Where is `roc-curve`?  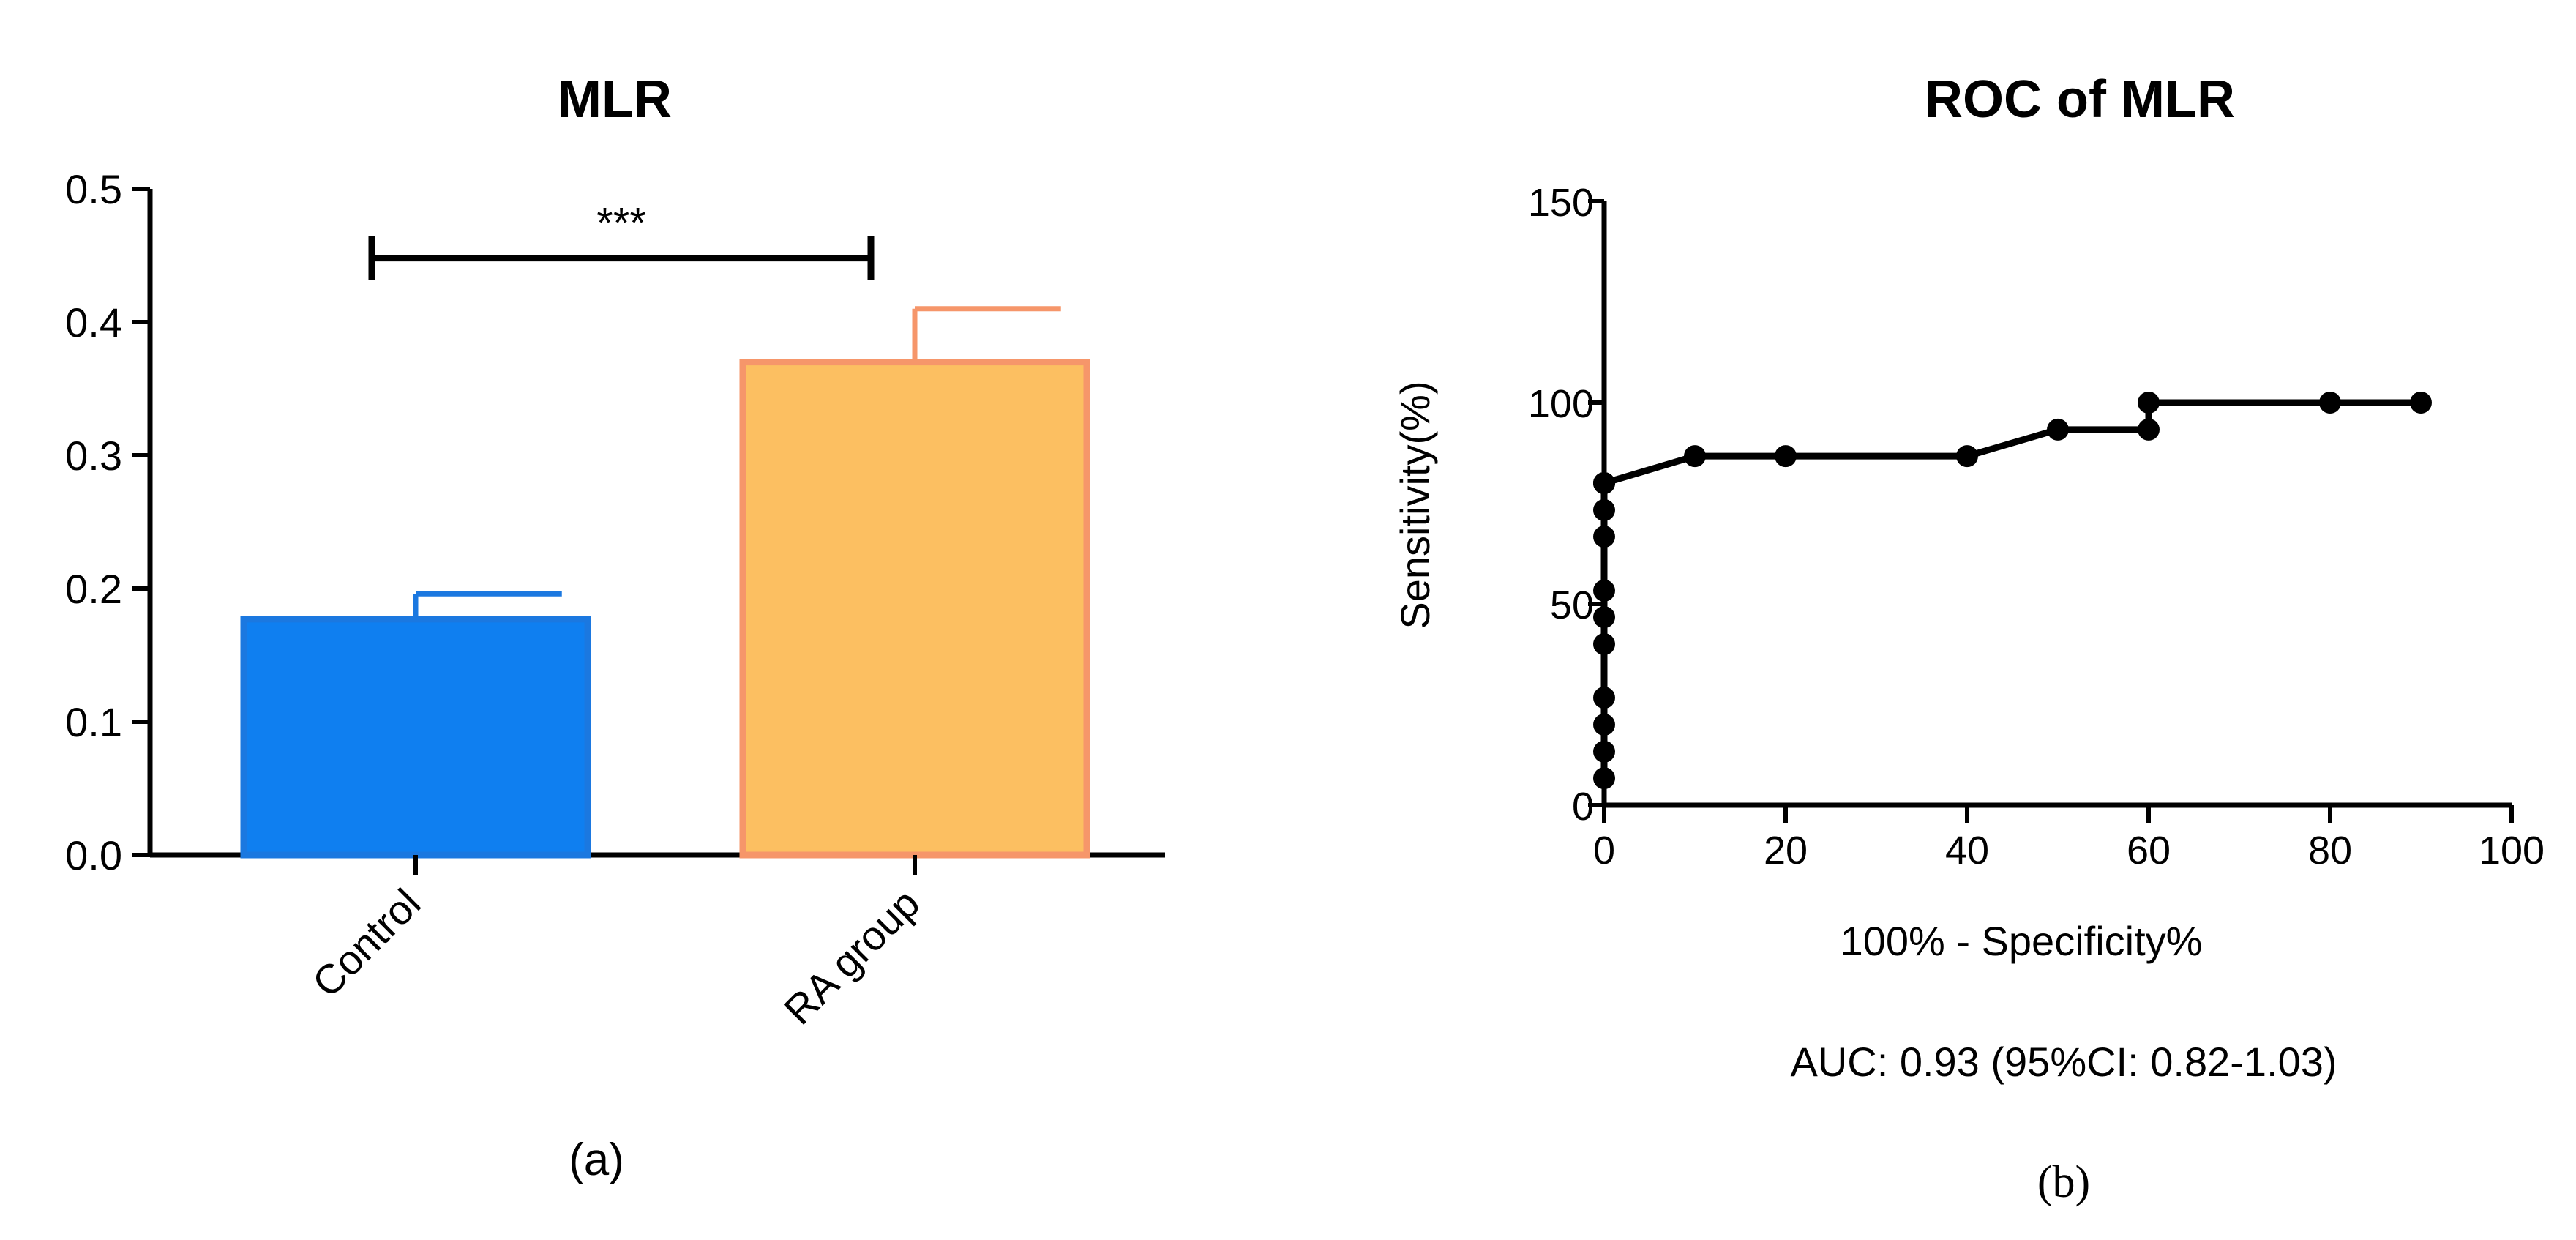
roc-curve is located at coordinates (2012, 591).